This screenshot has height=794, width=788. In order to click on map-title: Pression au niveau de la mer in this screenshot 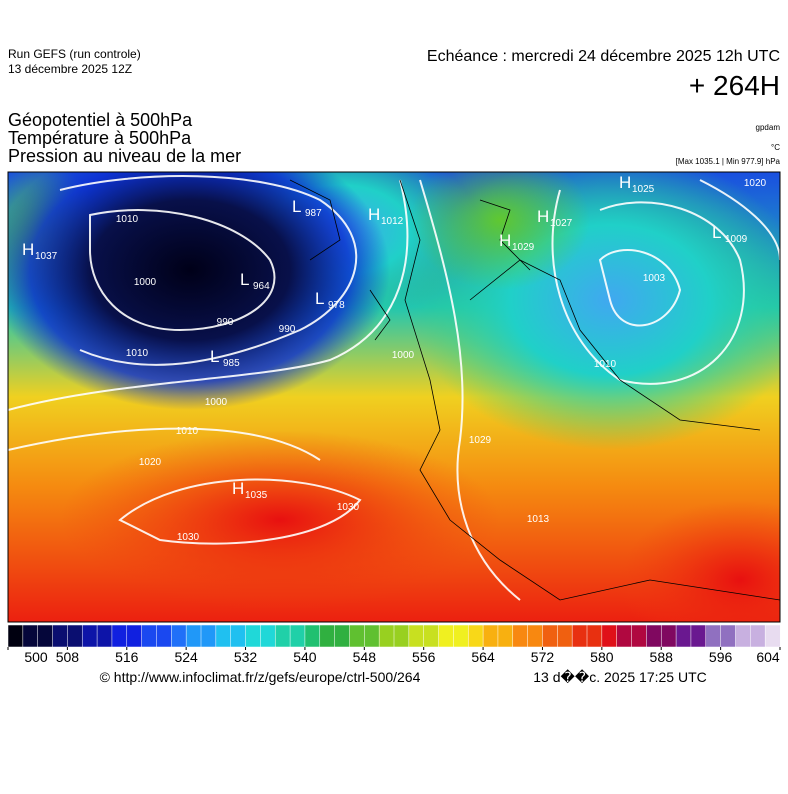, I will do `click(124, 156)`.